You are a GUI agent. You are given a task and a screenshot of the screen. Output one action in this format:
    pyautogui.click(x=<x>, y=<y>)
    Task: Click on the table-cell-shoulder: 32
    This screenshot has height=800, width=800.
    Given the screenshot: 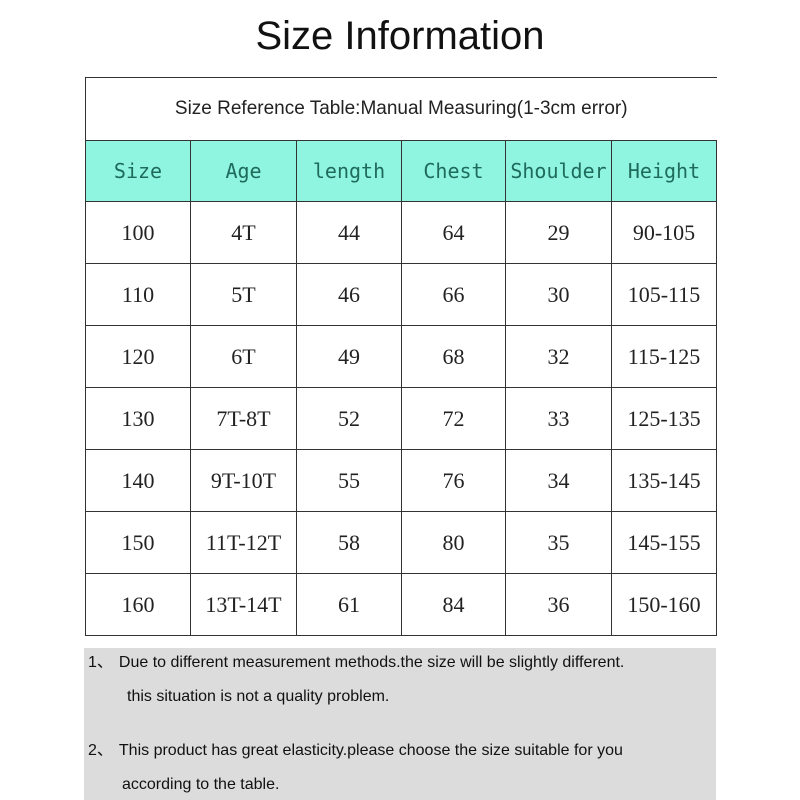 What is the action you would take?
    pyautogui.click(x=558, y=356)
    